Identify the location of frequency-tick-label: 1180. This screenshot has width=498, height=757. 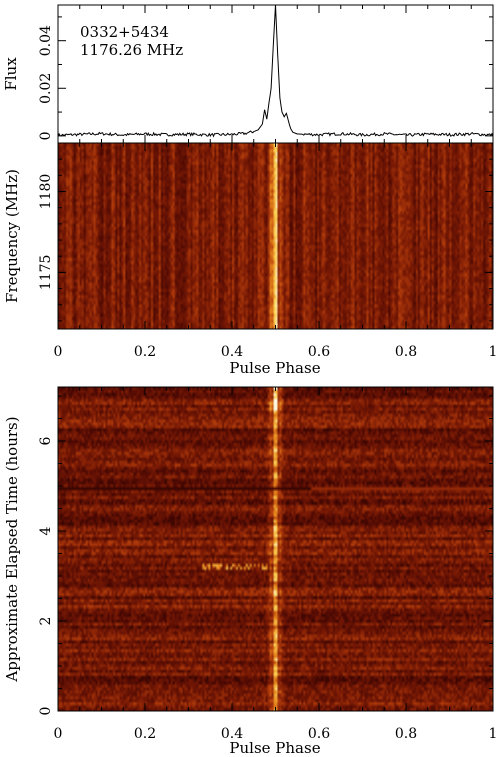
(46, 192).